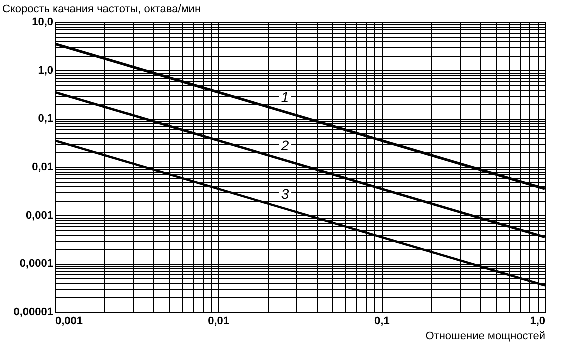 This screenshot has width=576, height=350. What do you see at coordinates (40, 216) in the screenshot?
I see `y-tick-label: 0,001` at bounding box center [40, 216].